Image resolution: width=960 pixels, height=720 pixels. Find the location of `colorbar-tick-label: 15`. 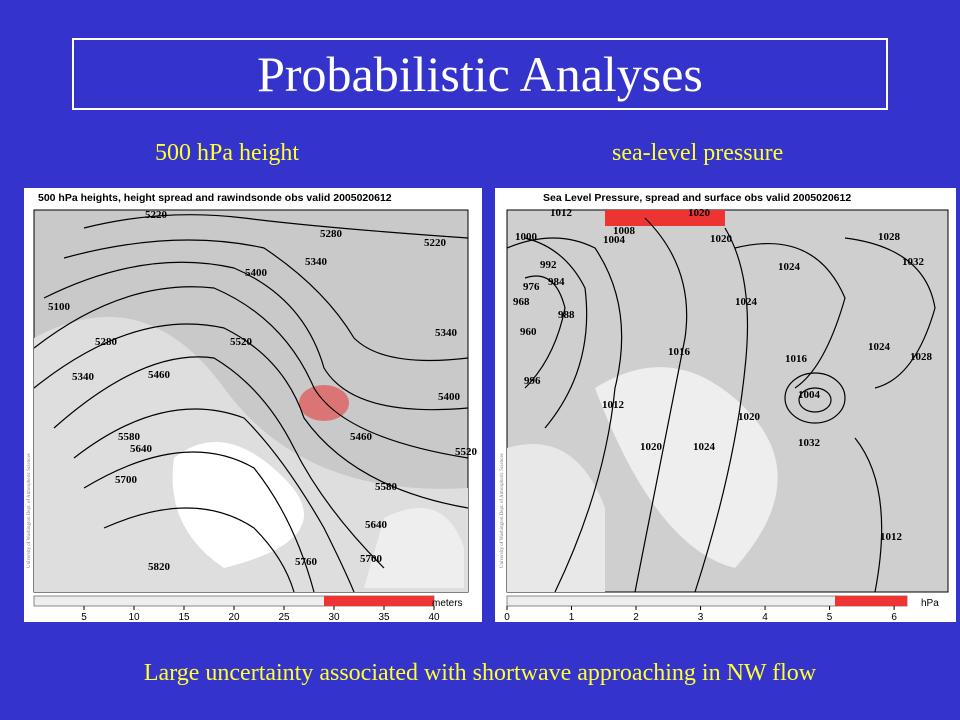

colorbar-tick-label: 15 is located at coordinates (184, 617).